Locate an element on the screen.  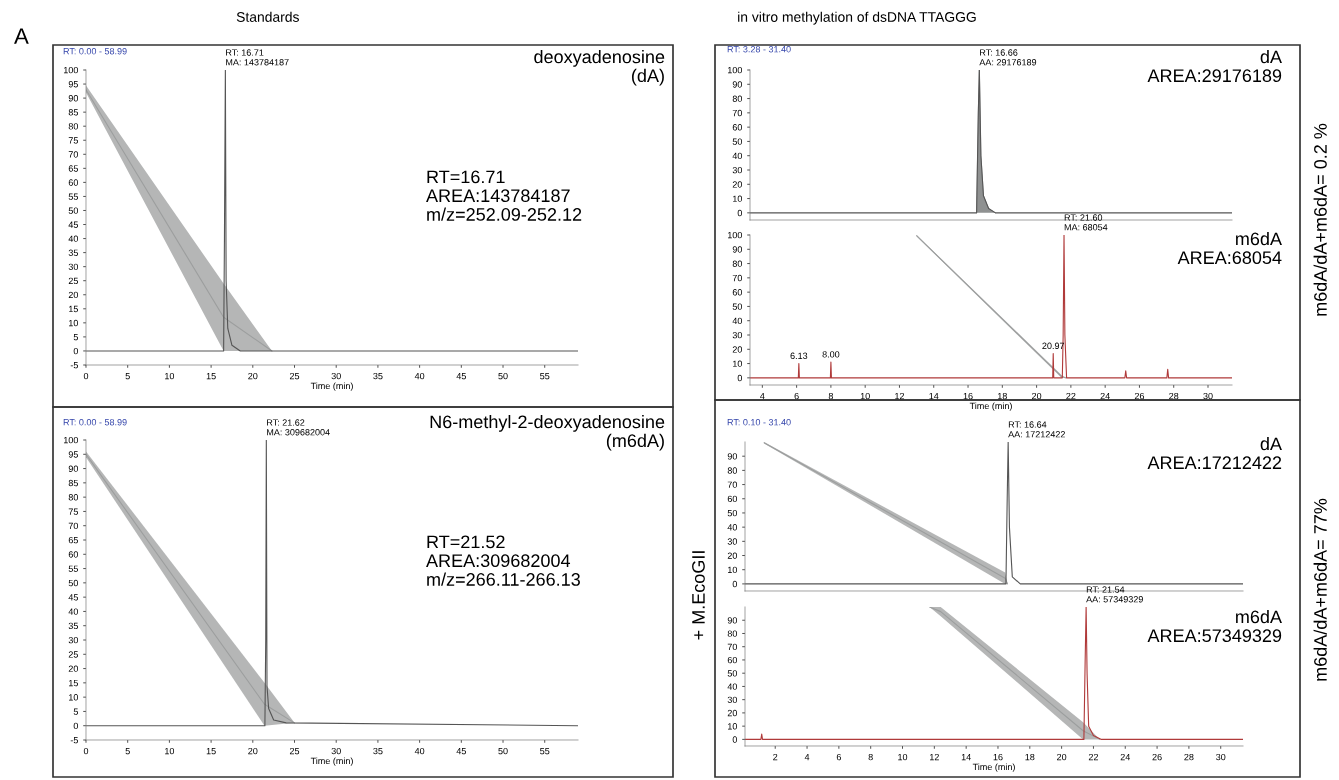
y-tick-label: 35 is located at coordinates (73, 626).